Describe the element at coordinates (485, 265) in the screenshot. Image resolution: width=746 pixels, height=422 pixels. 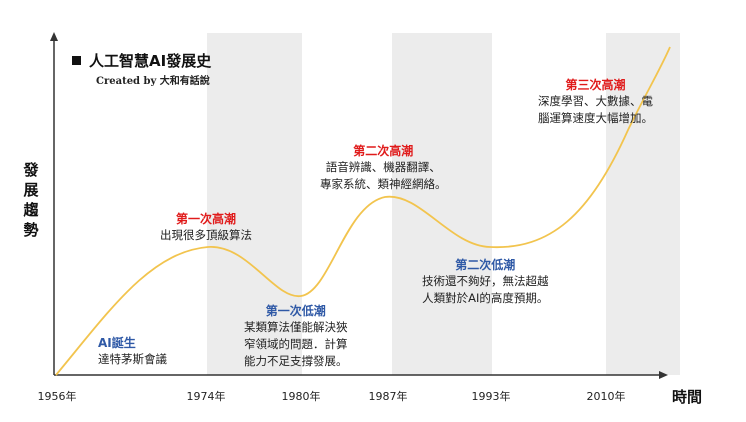
I see `event-title: 第二次低潮` at that location.